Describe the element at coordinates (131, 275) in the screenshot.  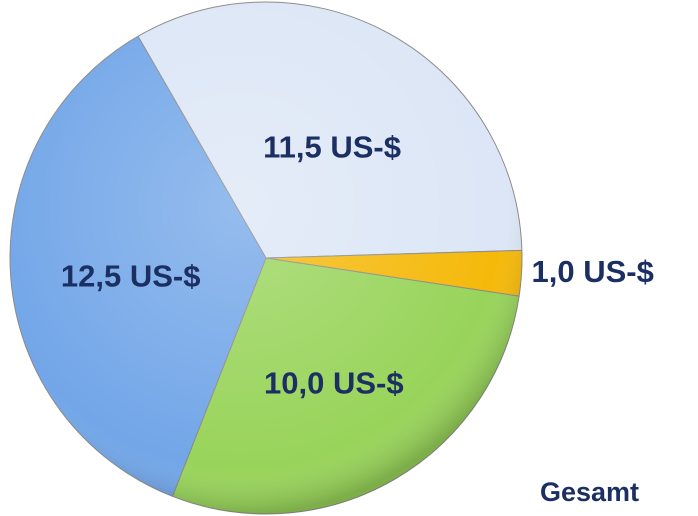
I see `data-label: 12,5 US-$` at that location.